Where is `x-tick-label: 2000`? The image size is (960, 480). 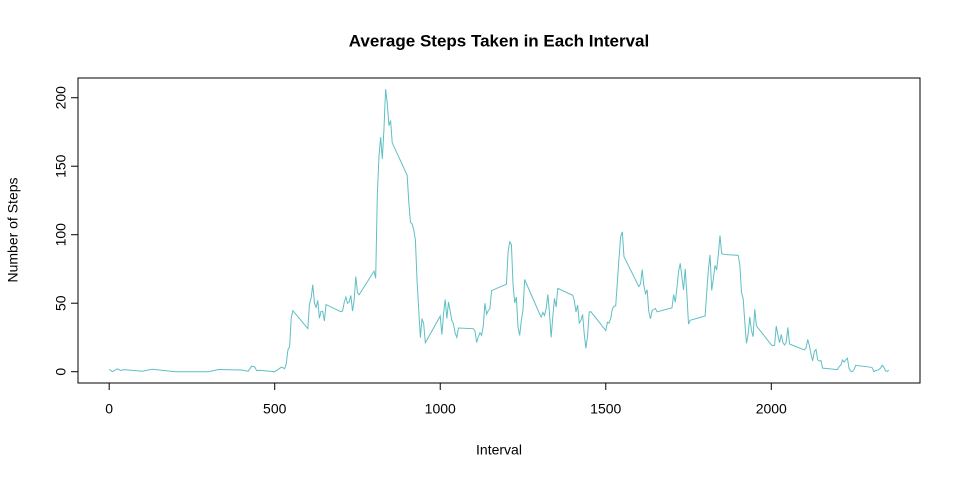
x-tick-label: 2000 is located at coordinates (771, 409).